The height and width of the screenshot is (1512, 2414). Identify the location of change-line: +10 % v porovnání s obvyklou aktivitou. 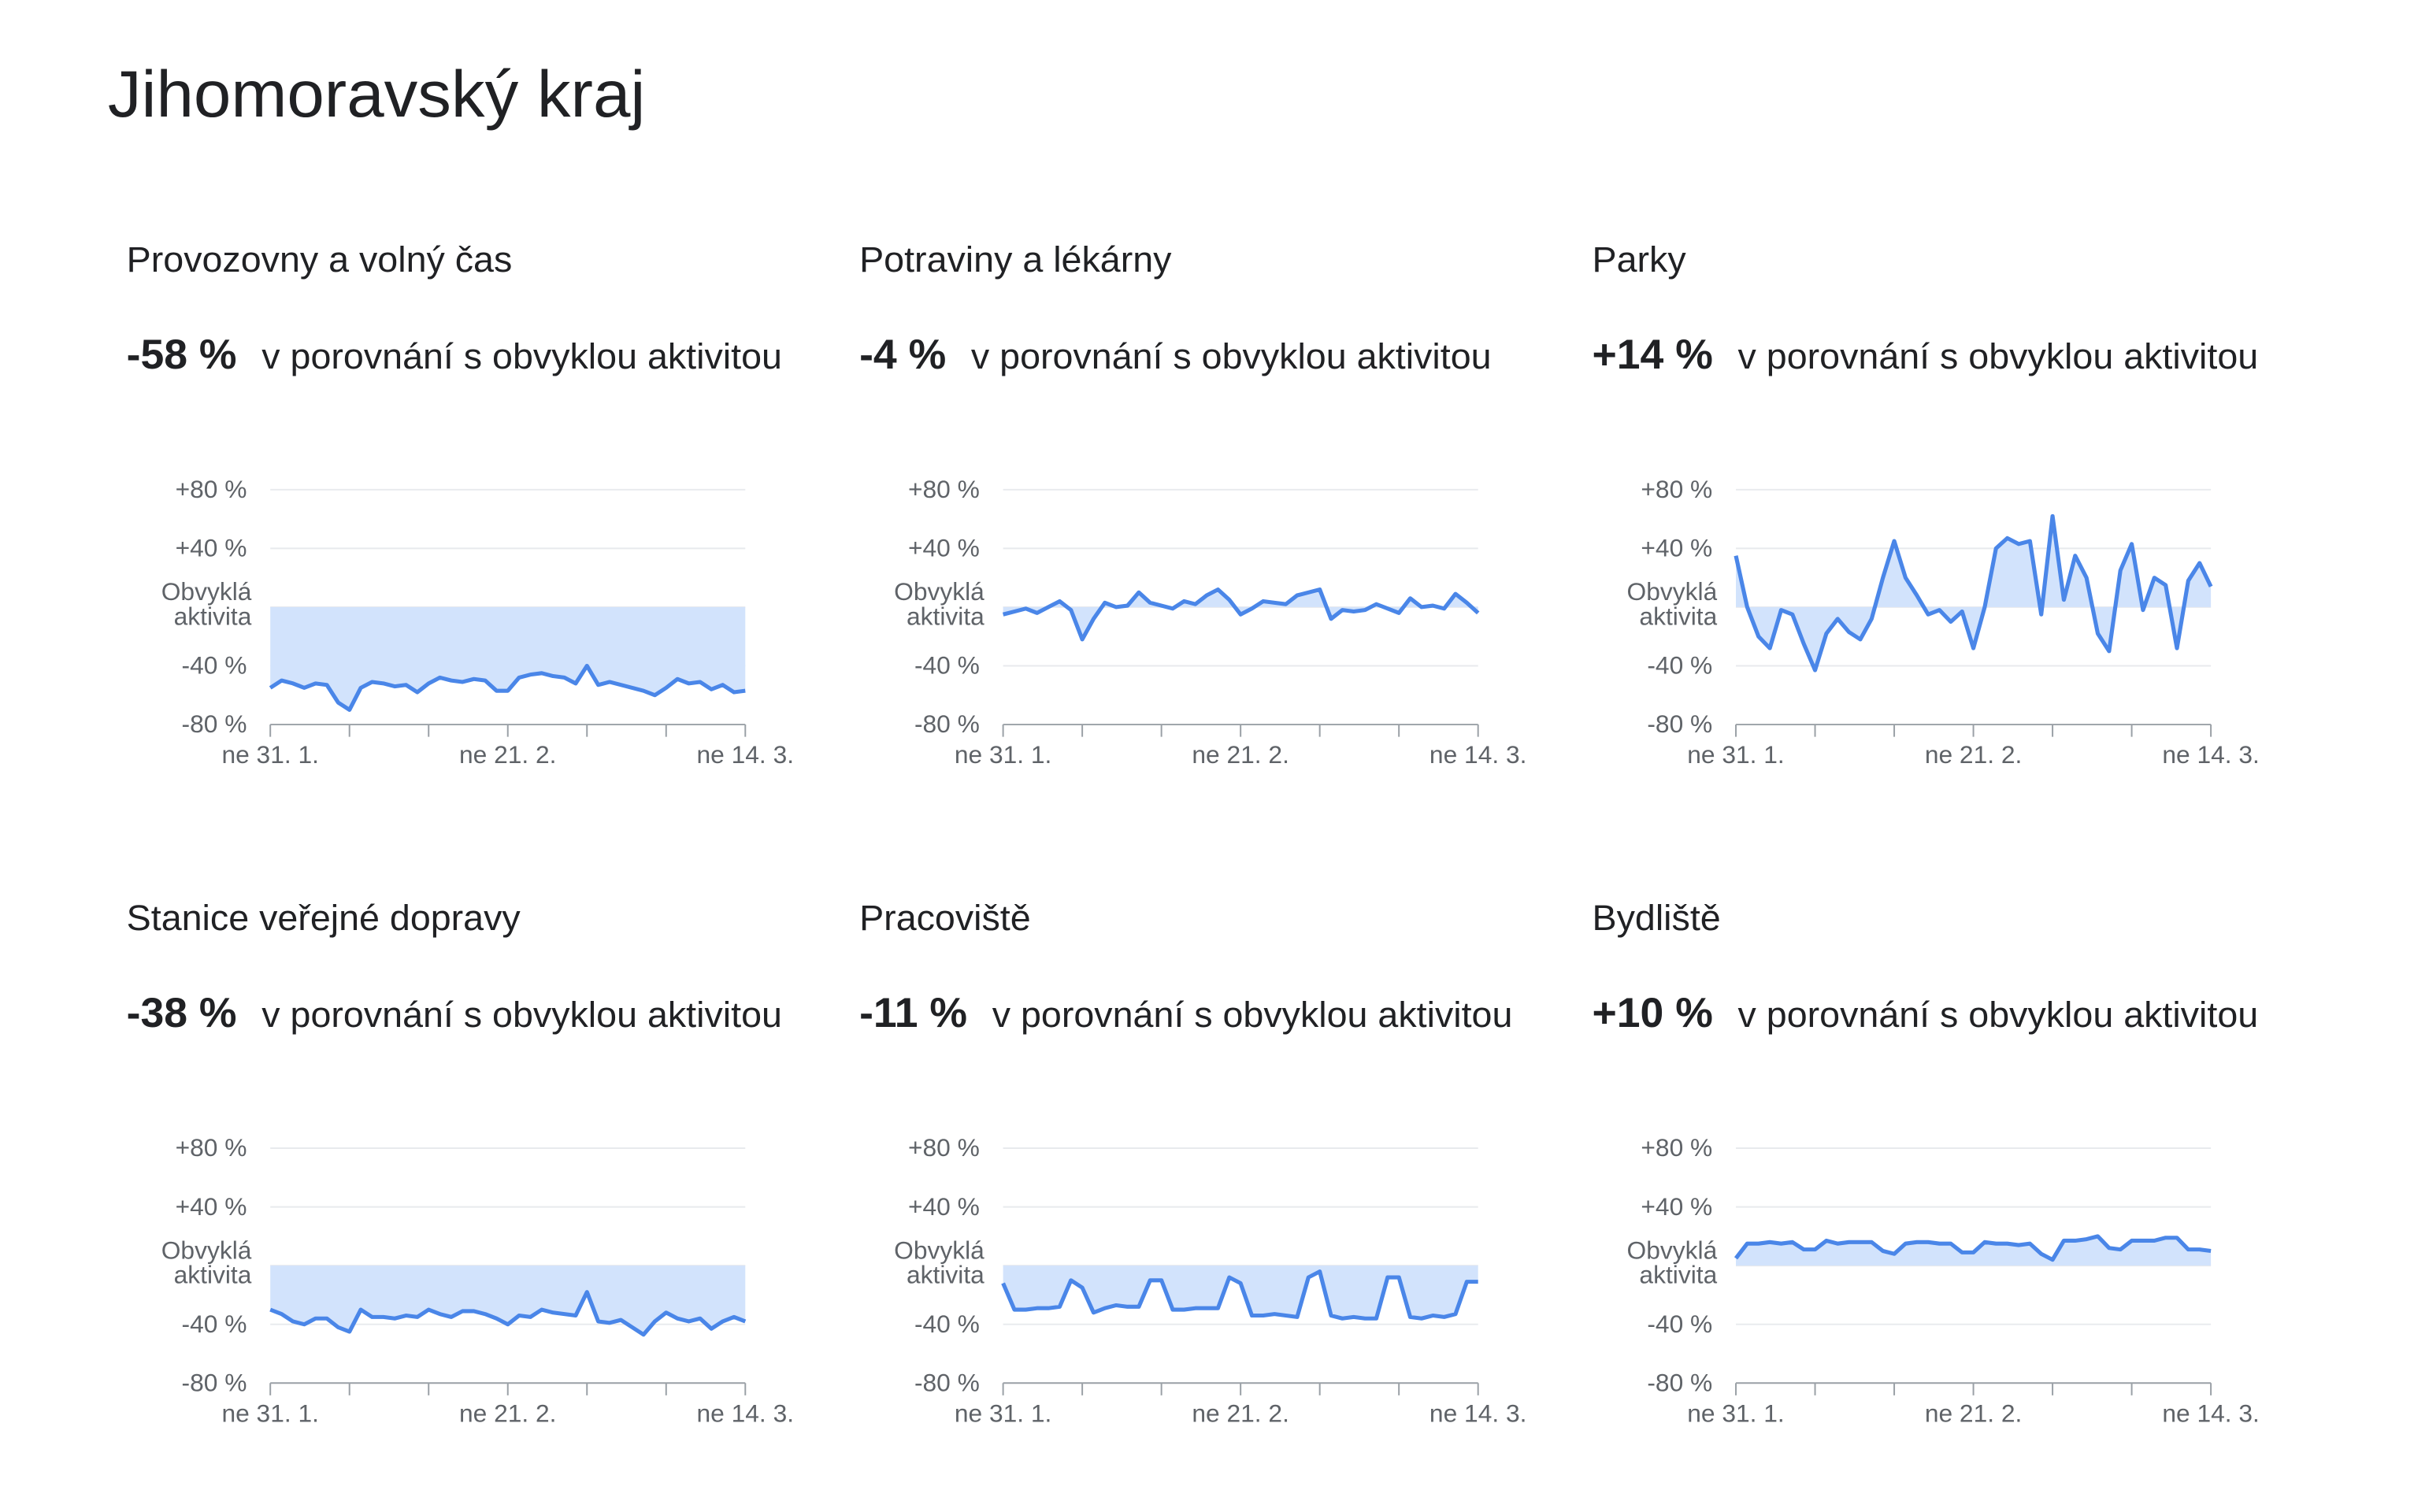
(1926, 1013).